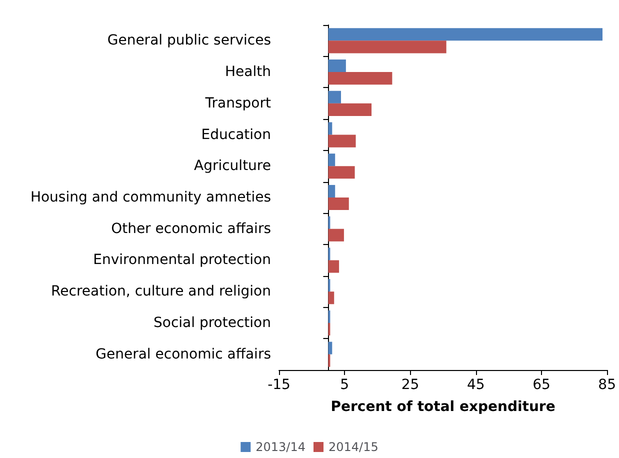 Image resolution: width=619 pixels, height=458 pixels. Describe the element at coordinates (150, 198) in the screenshot. I see `y-tick-label: Housing and community amneties` at that location.